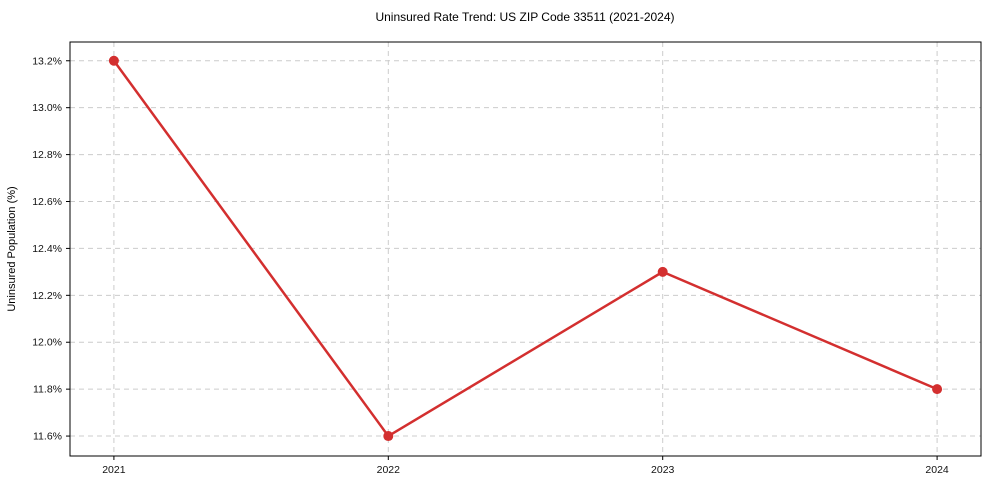 The width and height of the screenshot is (989, 490). What do you see at coordinates (47, 390) in the screenshot?
I see `y-tick-label: 11.8%` at bounding box center [47, 390].